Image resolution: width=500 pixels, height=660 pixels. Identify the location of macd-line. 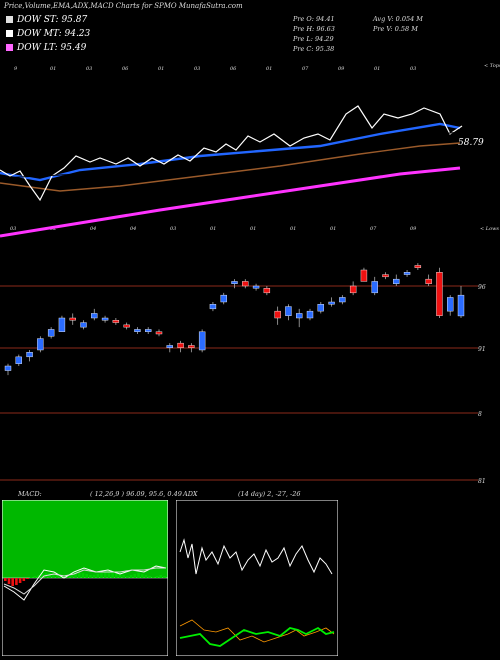
(85, 583).